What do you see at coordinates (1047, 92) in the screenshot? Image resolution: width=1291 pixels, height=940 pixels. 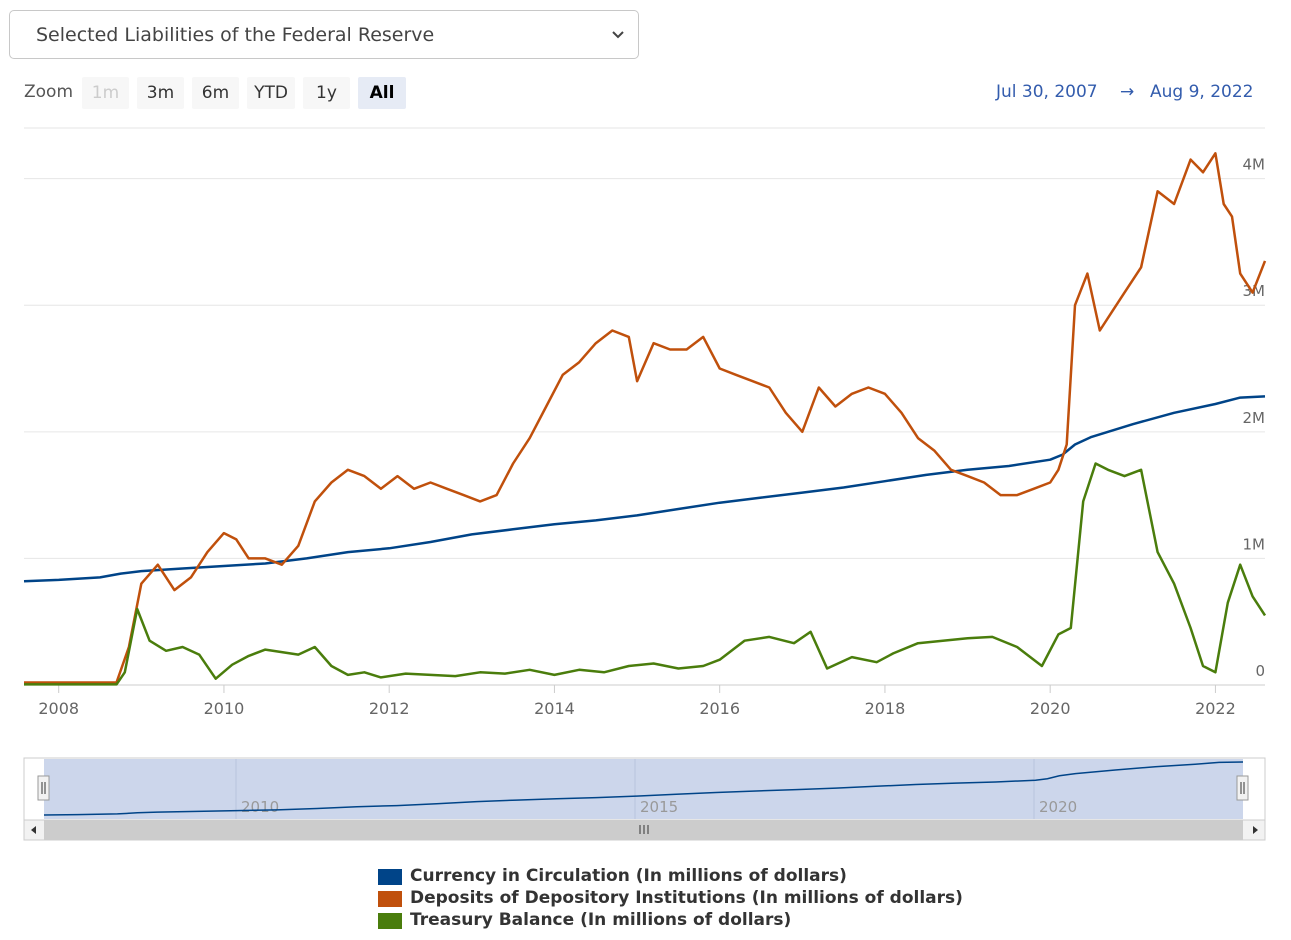 I see `range-from-date: Jul 30, 2007` at bounding box center [1047, 92].